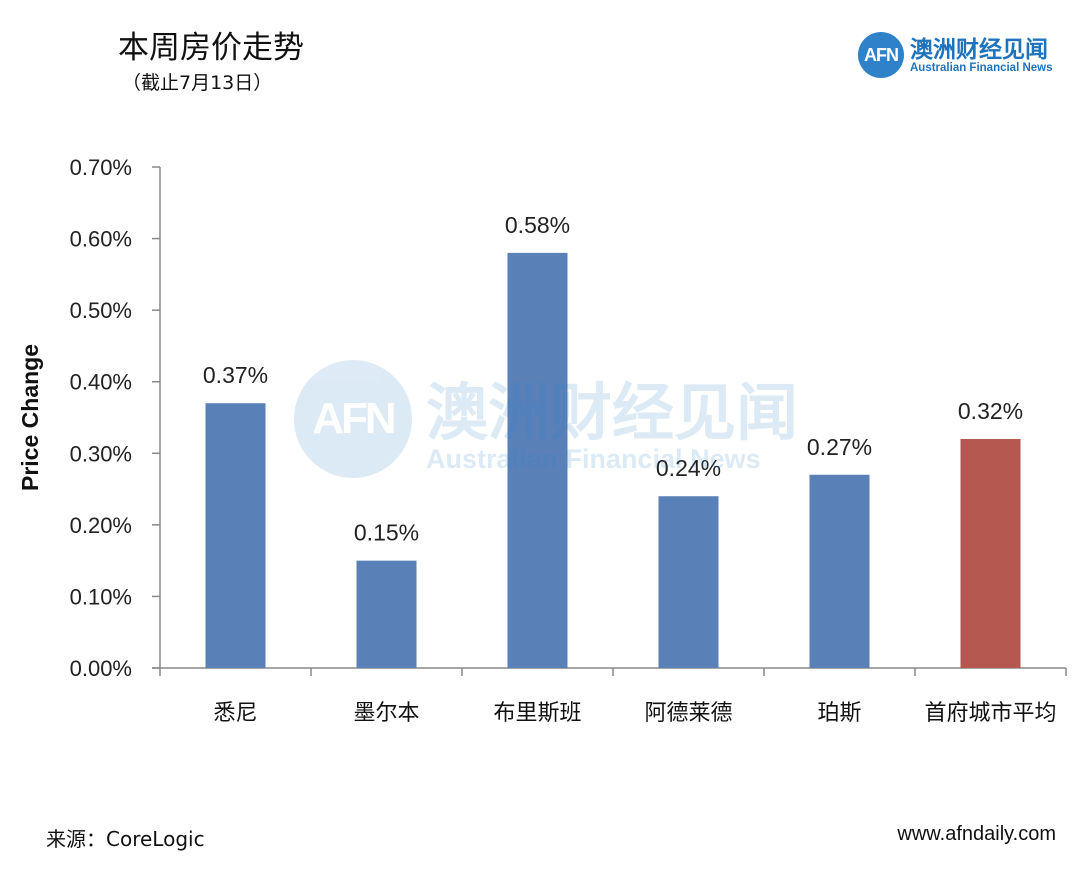 Image resolution: width=1080 pixels, height=870 pixels. I want to click on data-label: 0.58%, so click(537, 225).